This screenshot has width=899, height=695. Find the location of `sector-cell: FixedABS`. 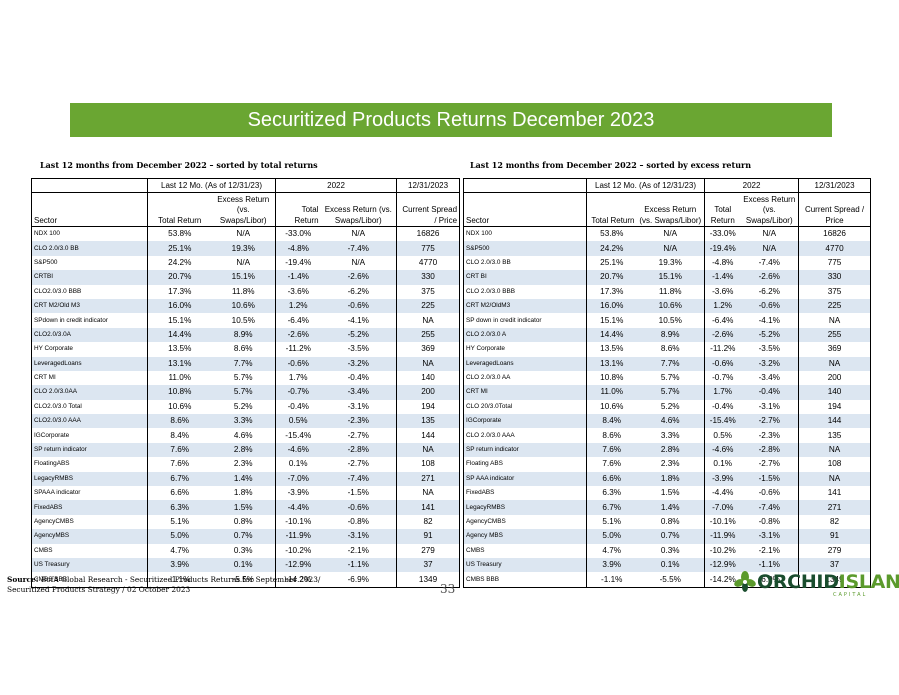

sector-cell: FixedABS is located at coordinates (525, 493).